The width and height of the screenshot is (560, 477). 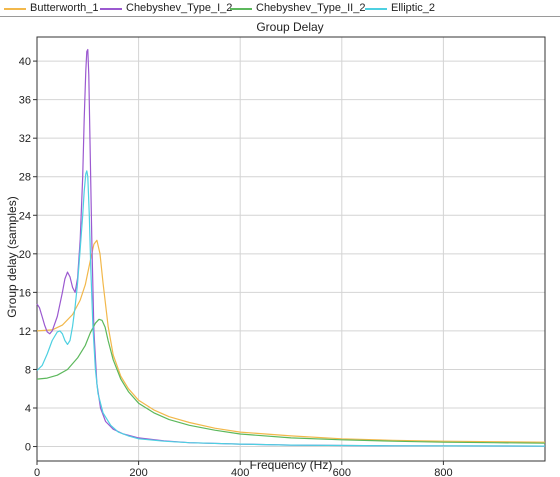 I want to click on legend-label: Chebyshev_Type_I_2, so click(x=179, y=8).